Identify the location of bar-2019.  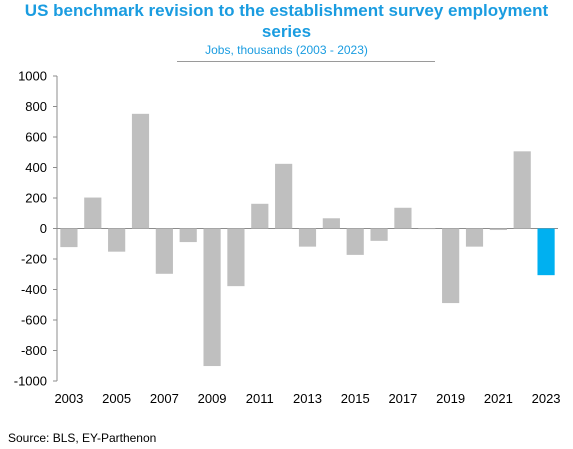
(451, 266).